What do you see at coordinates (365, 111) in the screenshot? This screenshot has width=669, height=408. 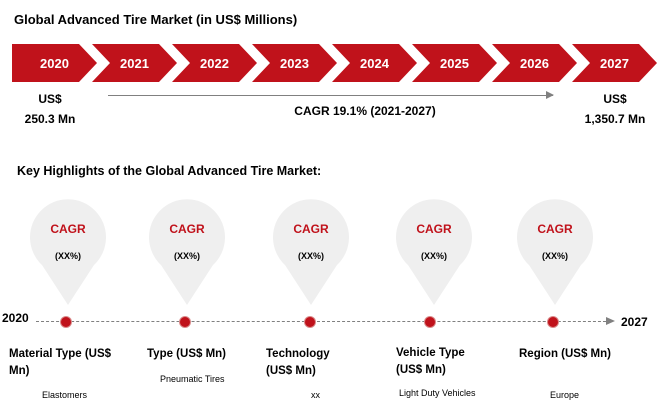 I see `cagr-label: CAGR 19.1% (2021-2027)` at bounding box center [365, 111].